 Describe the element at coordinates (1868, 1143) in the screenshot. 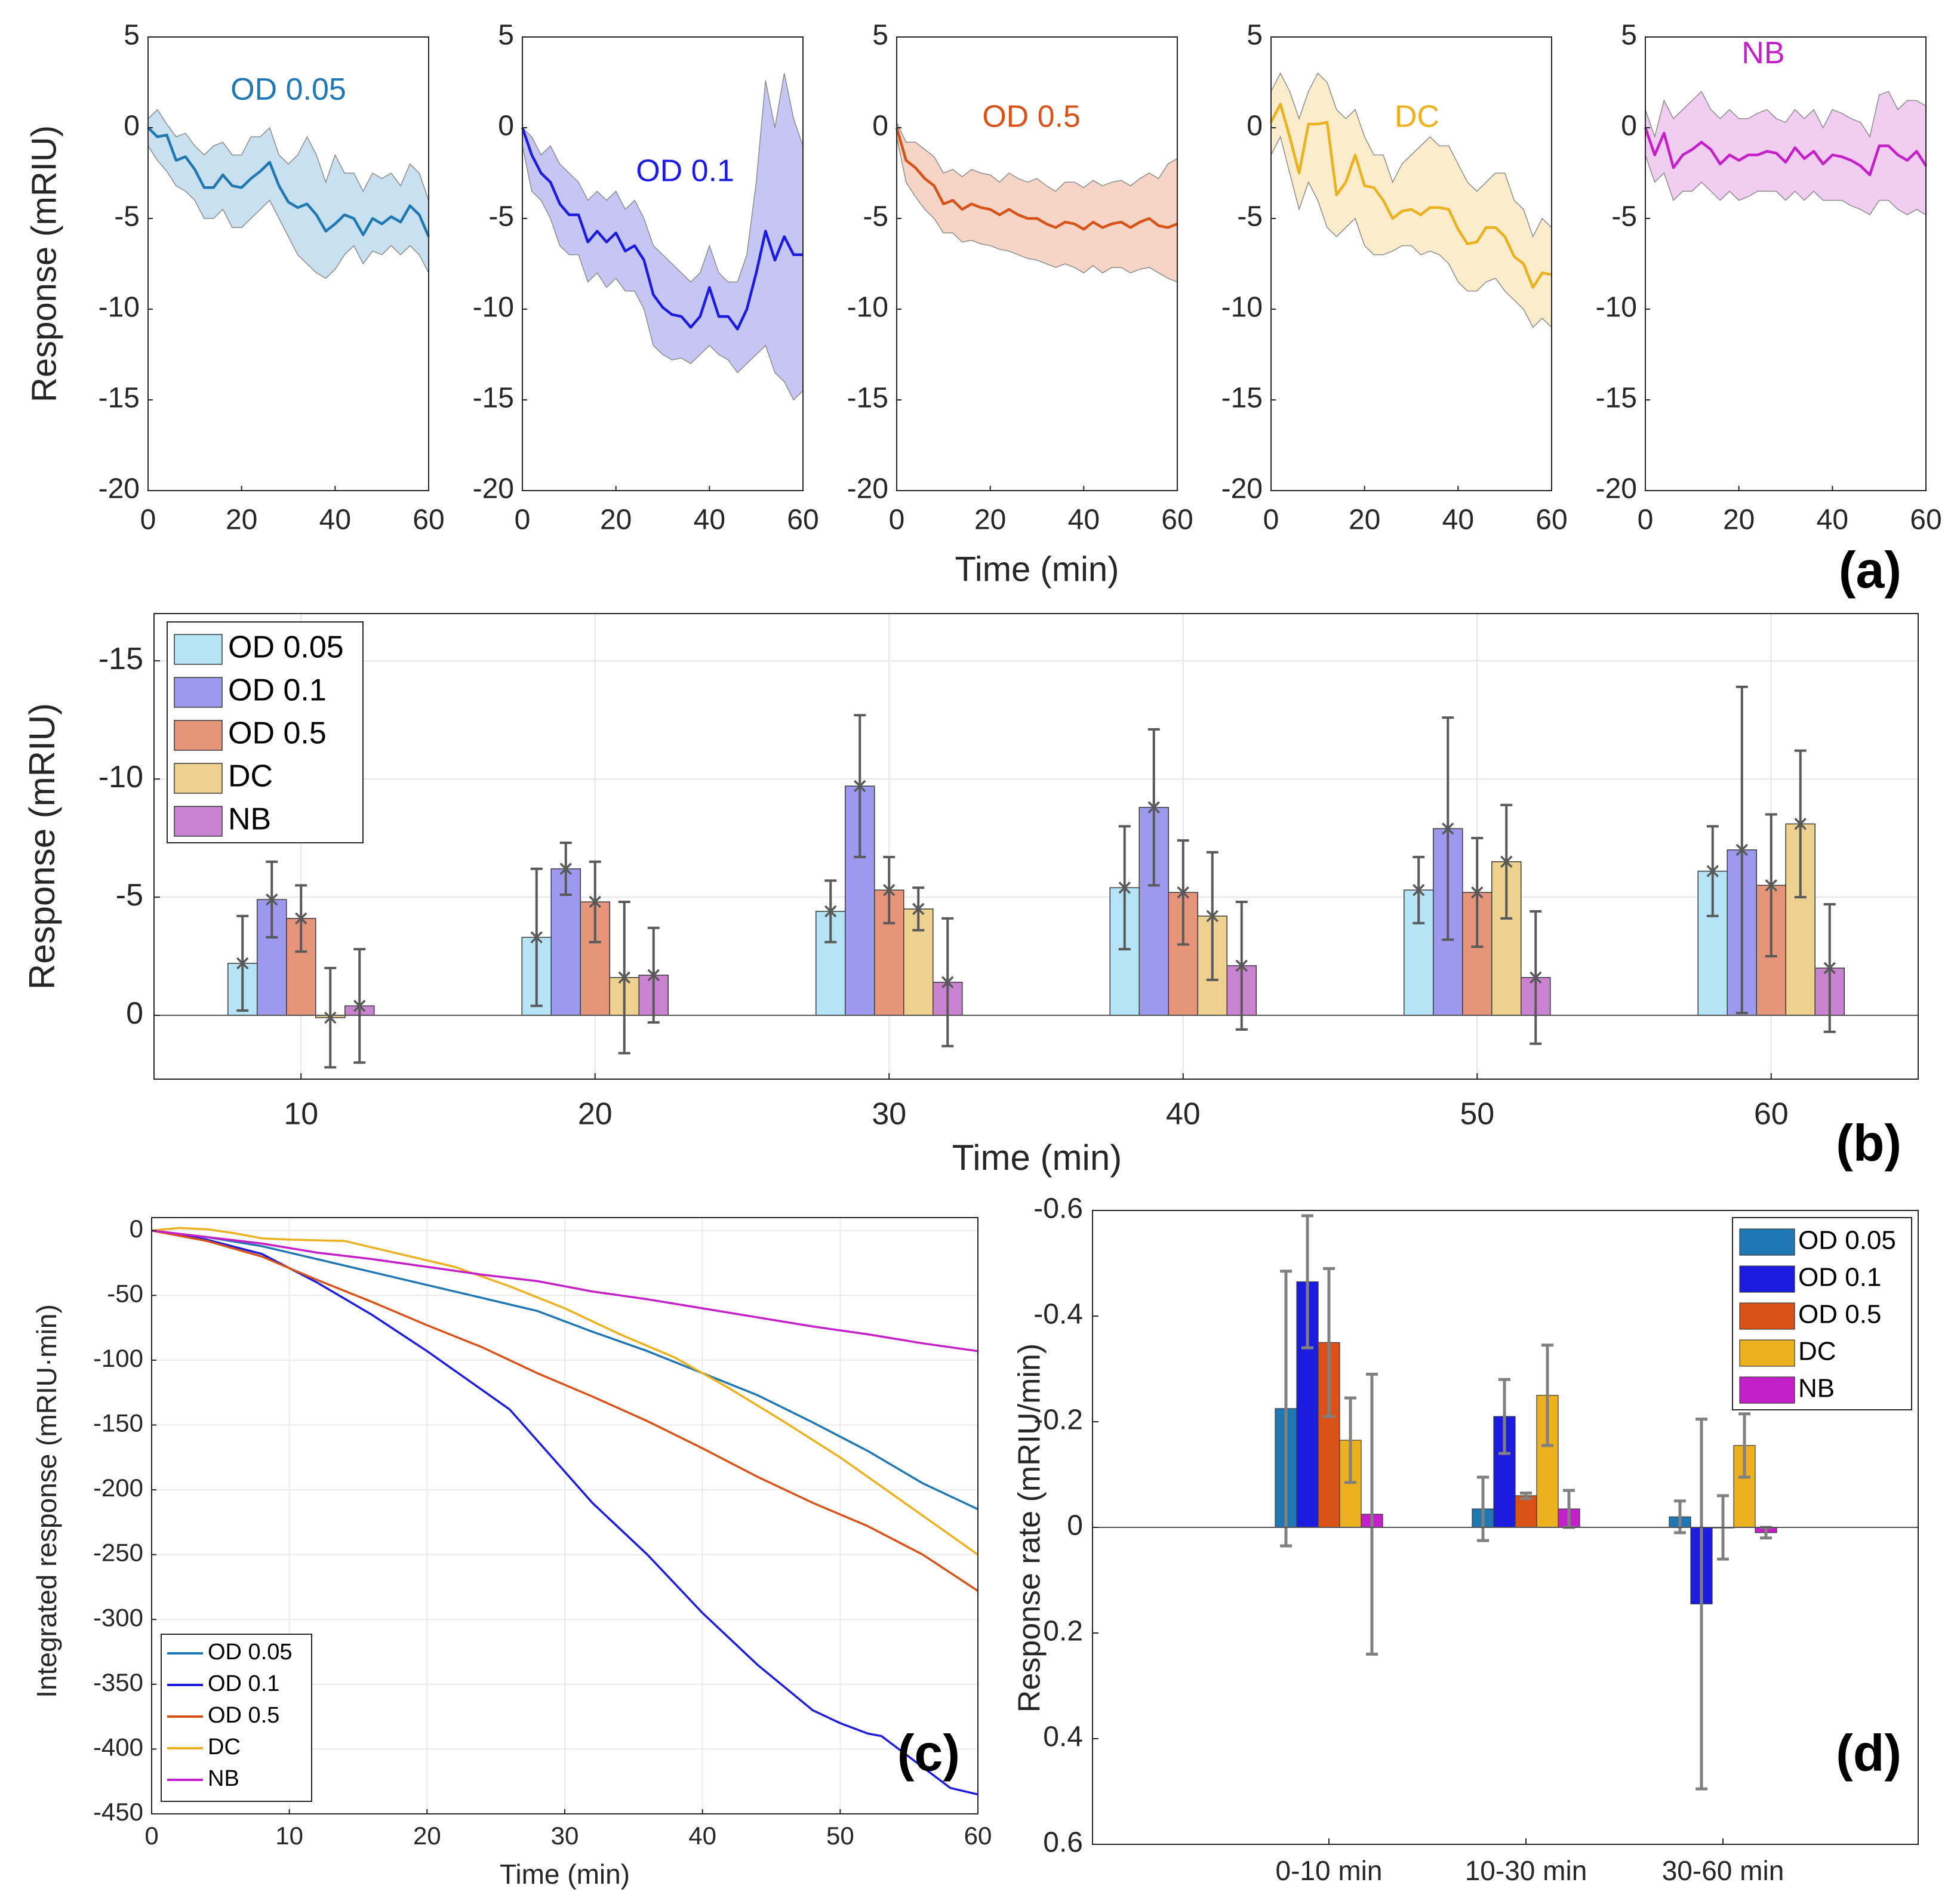

I see `panel-label: (b)` at that location.